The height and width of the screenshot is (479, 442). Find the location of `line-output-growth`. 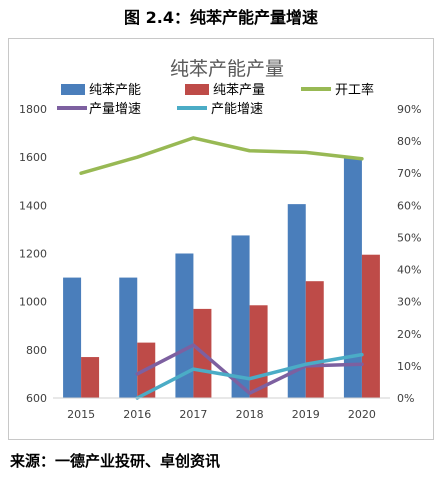

line-output-growth is located at coordinates (249, 369).